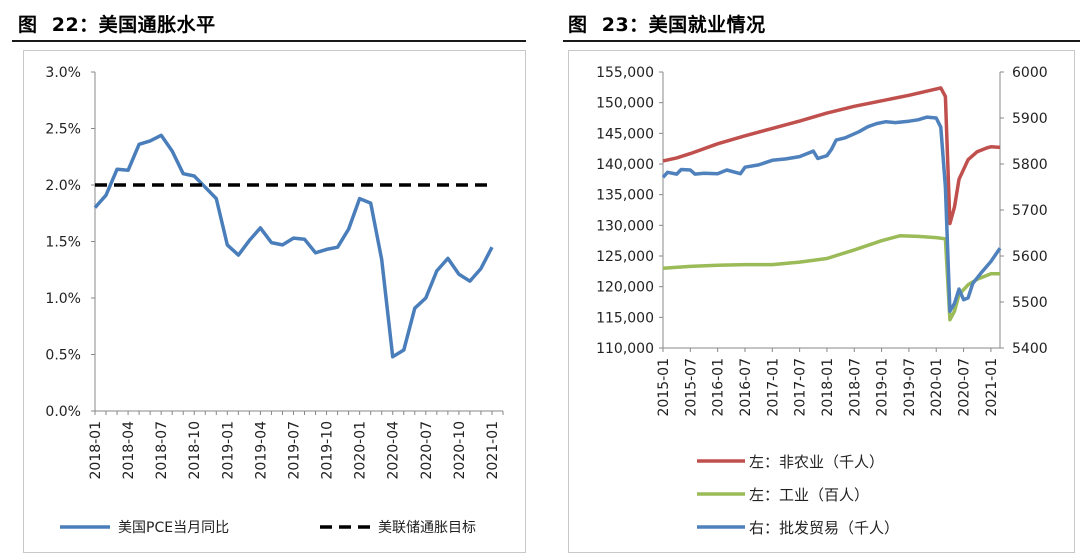 This screenshot has height=560, width=1080. What do you see at coordinates (625, 257) in the screenshot?
I see `left-y-tick-label: 125,000` at bounding box center [625, 257].